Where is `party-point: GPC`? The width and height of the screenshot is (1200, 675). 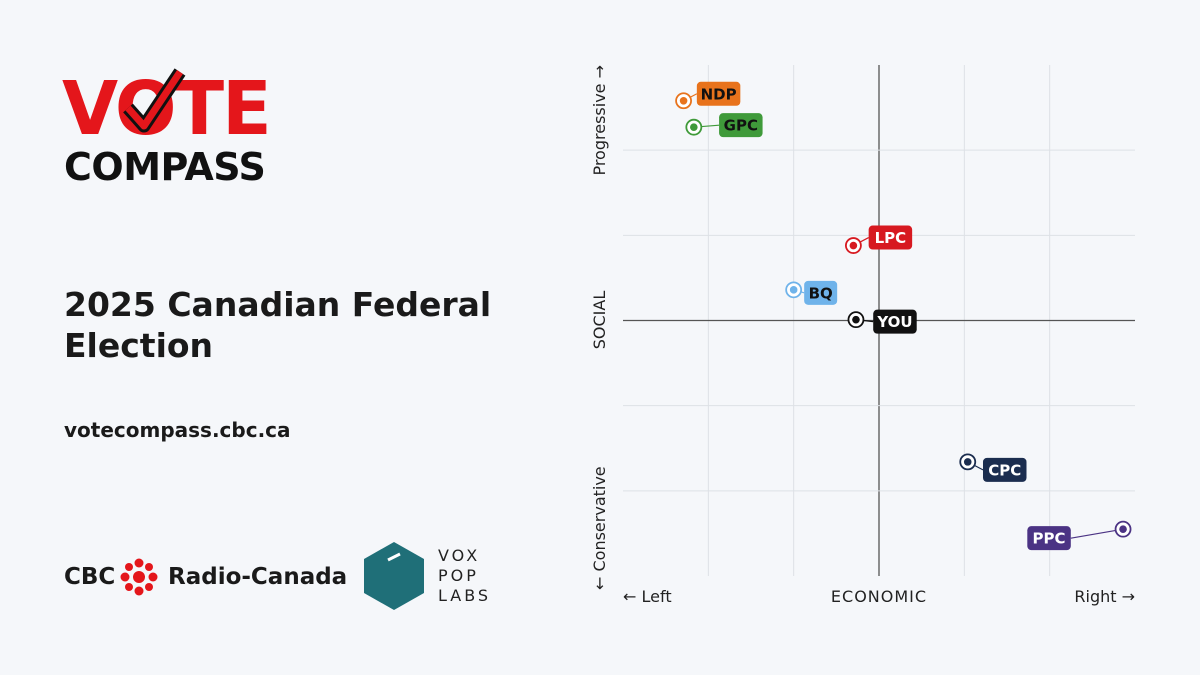
party-point: GPC is located at coordinates (724, 125).